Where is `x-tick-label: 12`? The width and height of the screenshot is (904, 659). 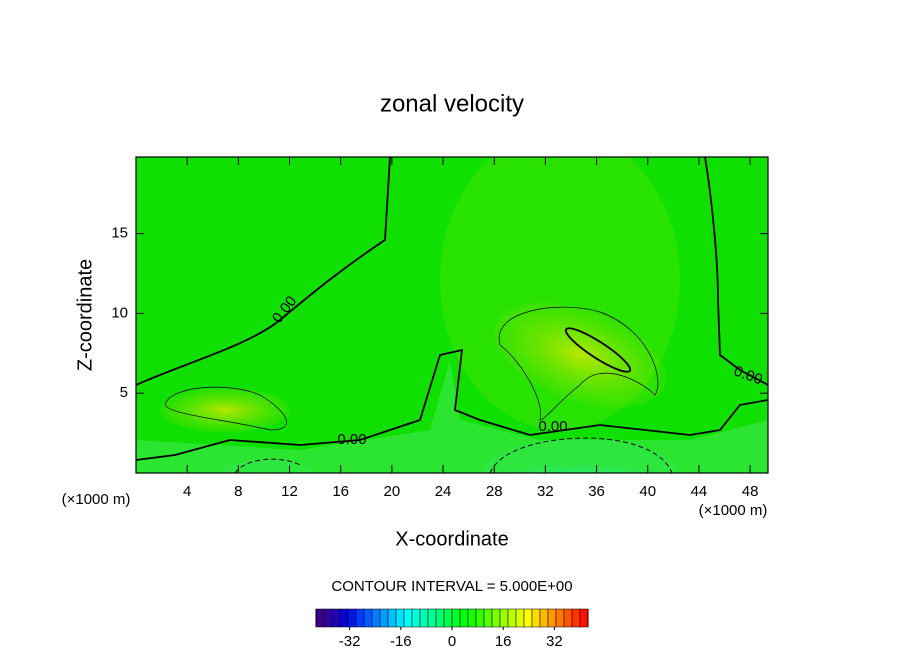 x-tick-label: 12 is located at coordinates (289, 491).